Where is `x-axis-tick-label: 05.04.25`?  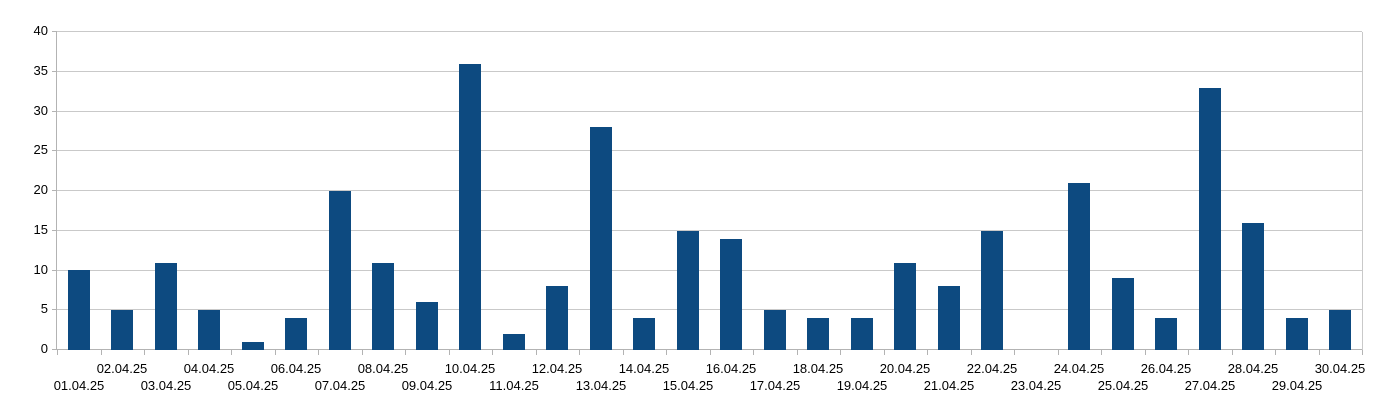
x-axis-tick-label: 05.04.25 is located at coordinates (253, 385).